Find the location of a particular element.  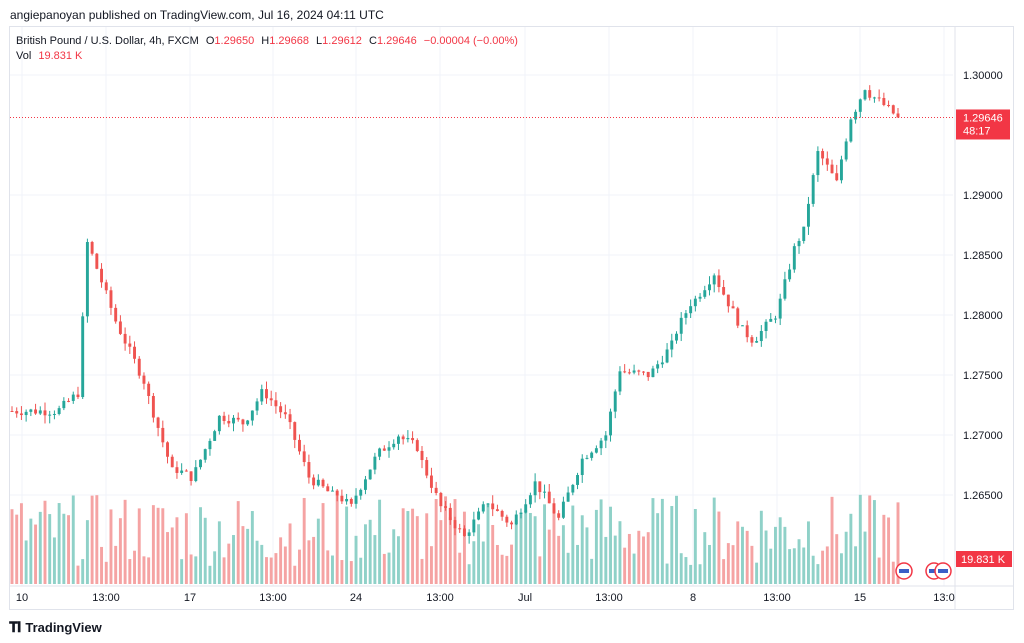

y-tick-label: 1.26500 is located at coordinates (983, 496).